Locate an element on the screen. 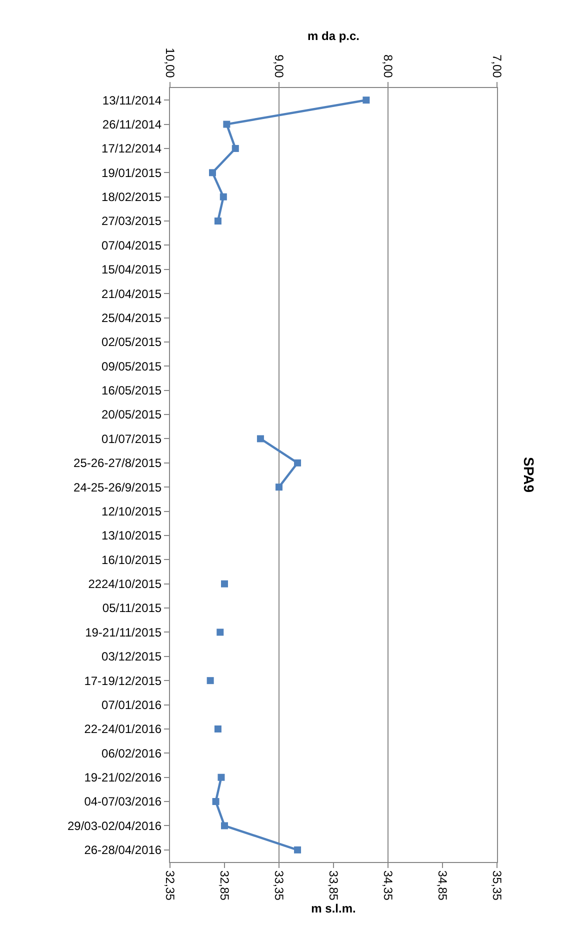 The width and height of the screenshot is (562, 941). x-tick-label: 34,85 is located at coordinates (443, 885).